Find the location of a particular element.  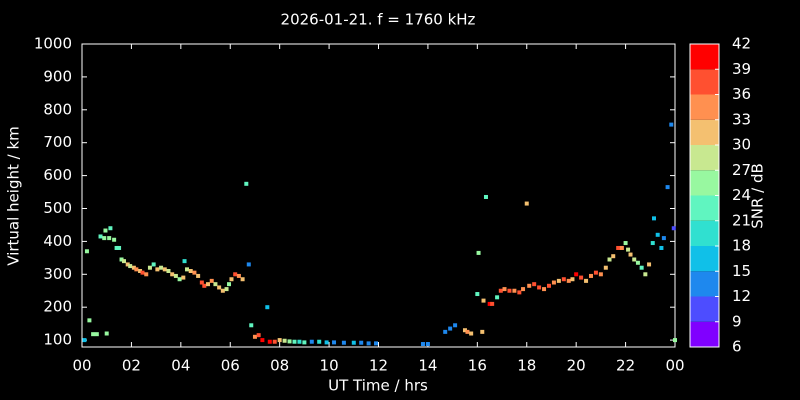

x-tick-label: 14 is located at coordinates (427, 366).